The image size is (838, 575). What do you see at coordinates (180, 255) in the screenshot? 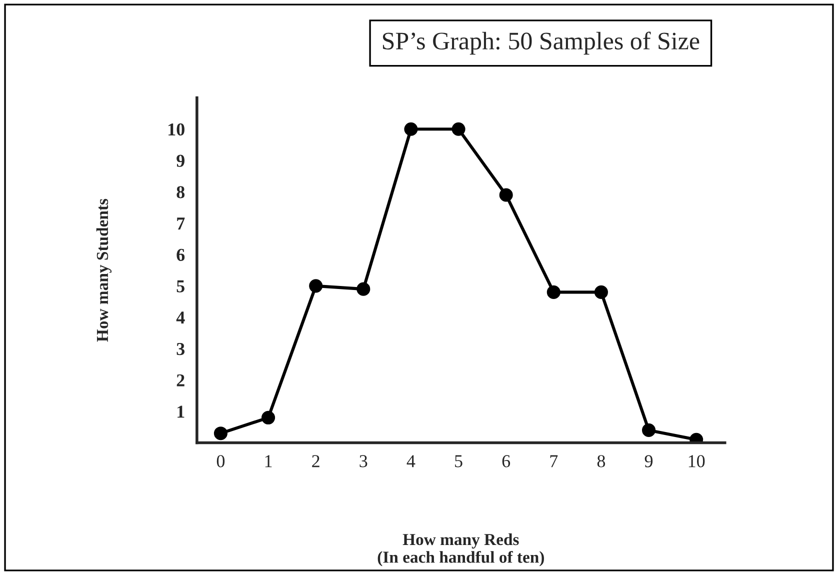
I see `y-tick-label: 6` at bounding box center [180, 255].